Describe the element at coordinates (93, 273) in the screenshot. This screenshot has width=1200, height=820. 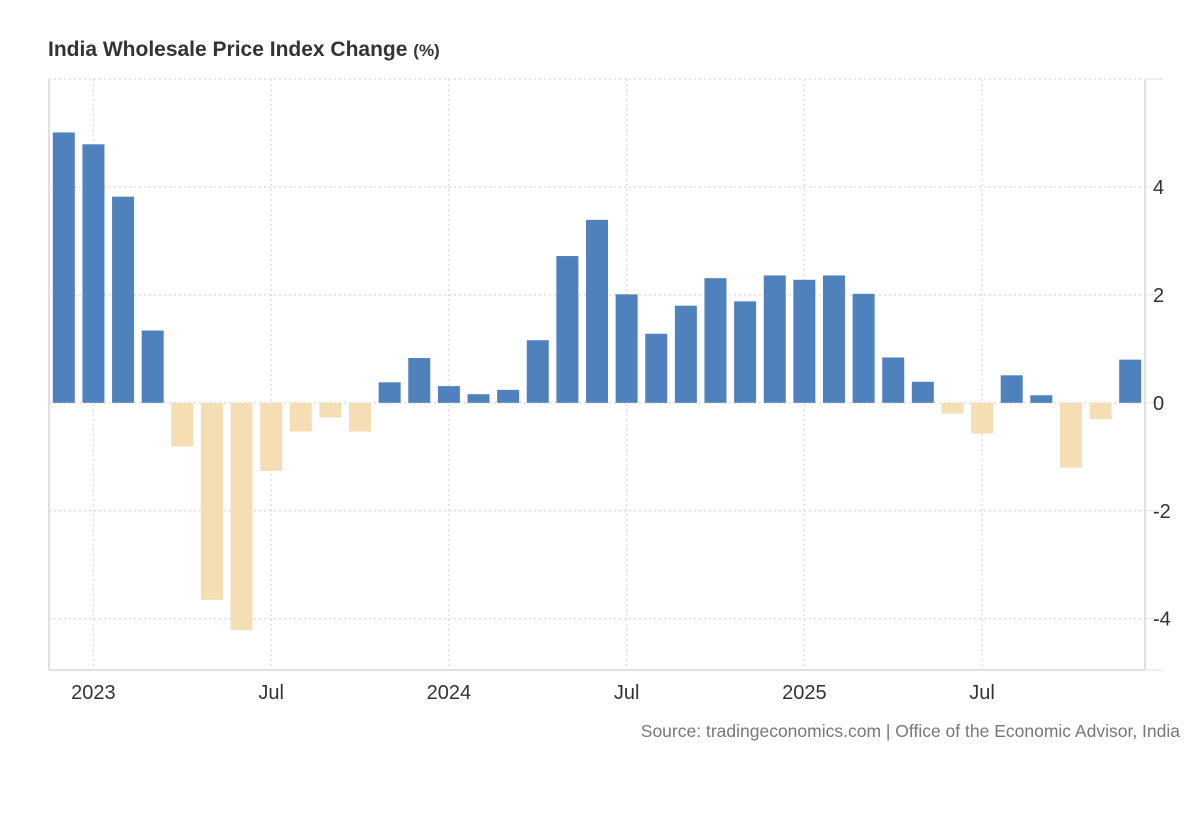
I see `bar-jan-2023` at that location.